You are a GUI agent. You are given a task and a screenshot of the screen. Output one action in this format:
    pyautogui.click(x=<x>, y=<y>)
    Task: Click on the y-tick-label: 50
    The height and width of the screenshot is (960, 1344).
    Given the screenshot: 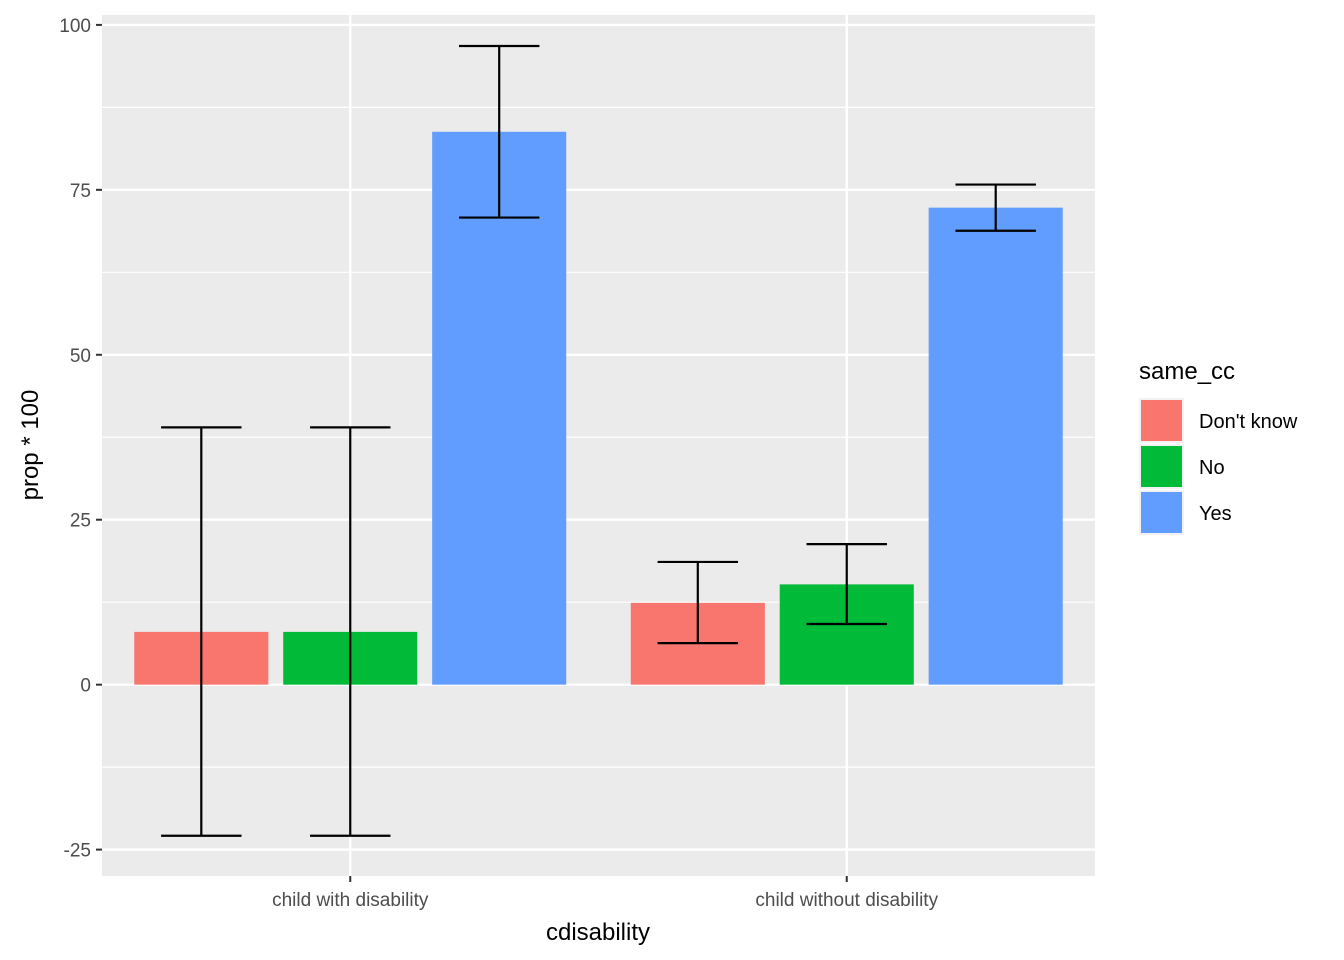 What is the action you would take?
    pyautogui.click(x=80, y=356)
    